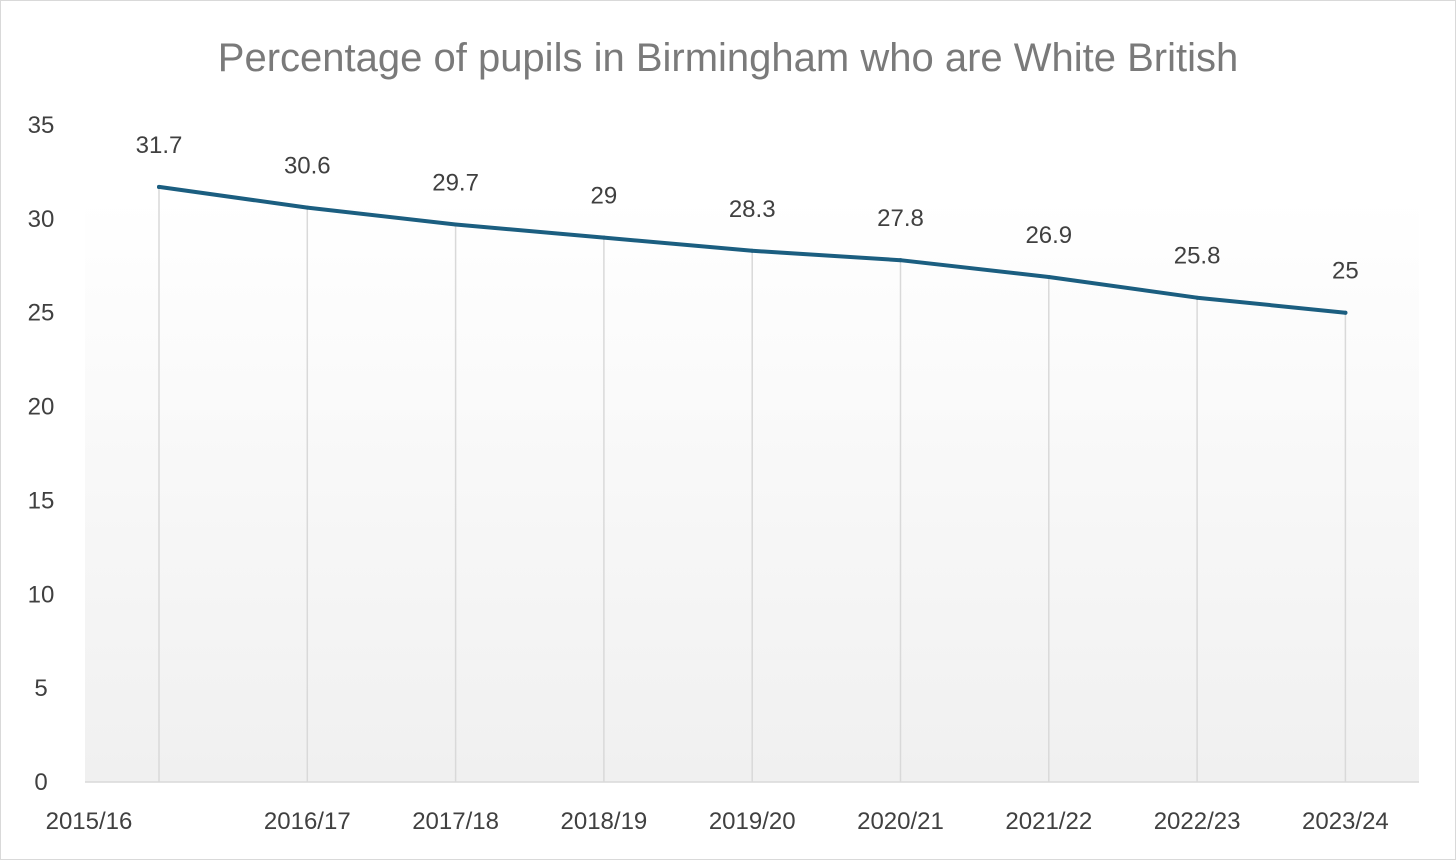 The image size is (1456, 860). Describe the element at coordinates (40, 782) in the screenshot. I see `y-tick-label: 0` at that location.